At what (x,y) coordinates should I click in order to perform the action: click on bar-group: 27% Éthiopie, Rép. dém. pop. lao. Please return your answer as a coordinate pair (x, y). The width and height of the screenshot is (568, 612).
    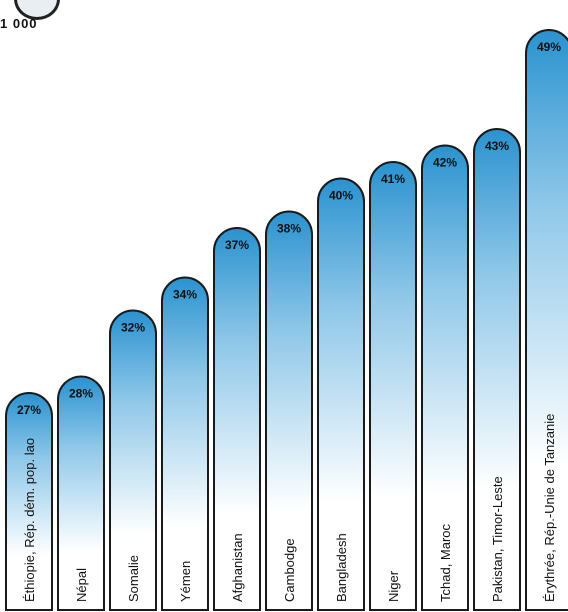
    Looking at the image, I should click on (29, 501).